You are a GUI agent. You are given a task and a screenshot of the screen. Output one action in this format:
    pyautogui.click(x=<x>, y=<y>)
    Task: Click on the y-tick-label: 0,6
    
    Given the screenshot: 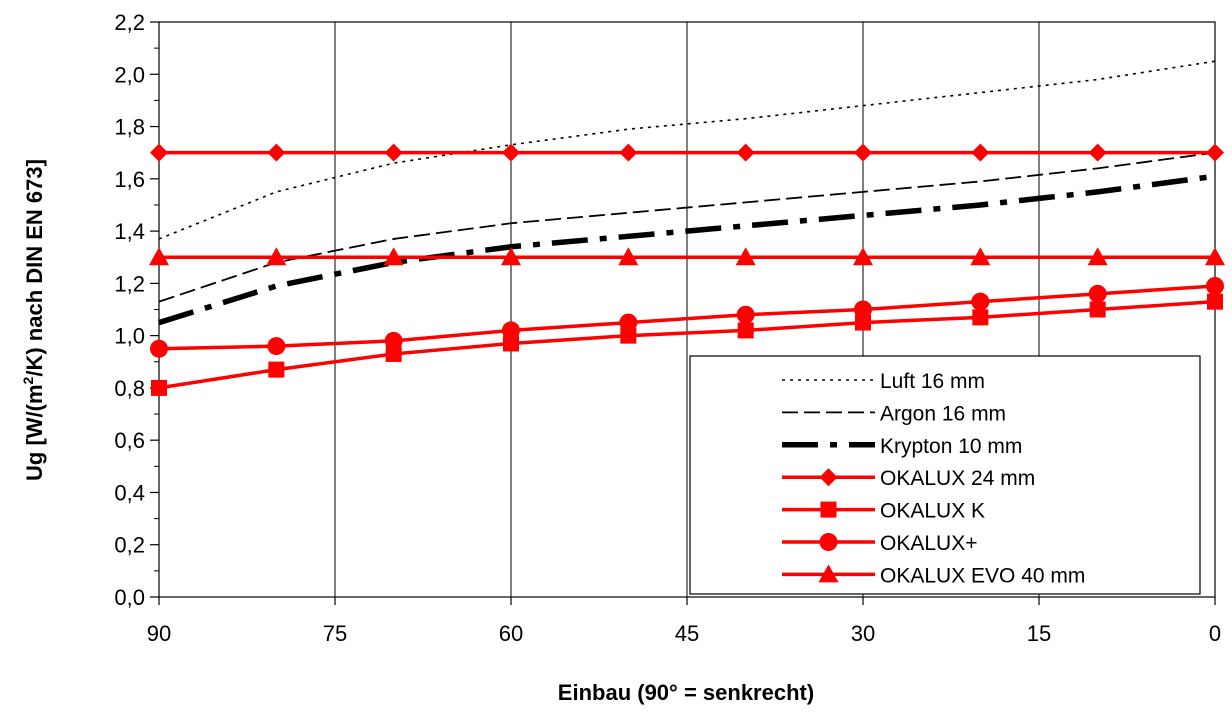 What is the action you would take?
    pyautogui.click(x=129, y=440)
    